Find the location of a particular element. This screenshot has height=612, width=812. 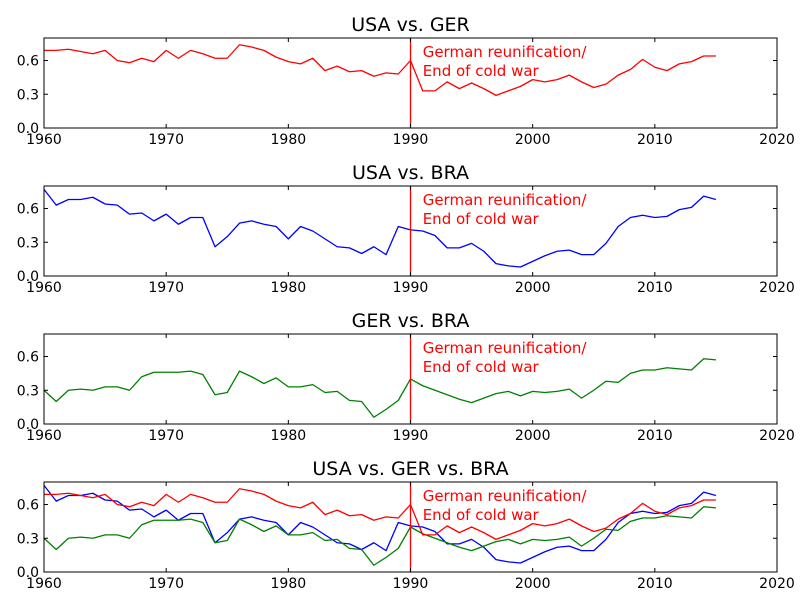

subplot-title: USA vs. BRA is located at coordinates (410, 173).